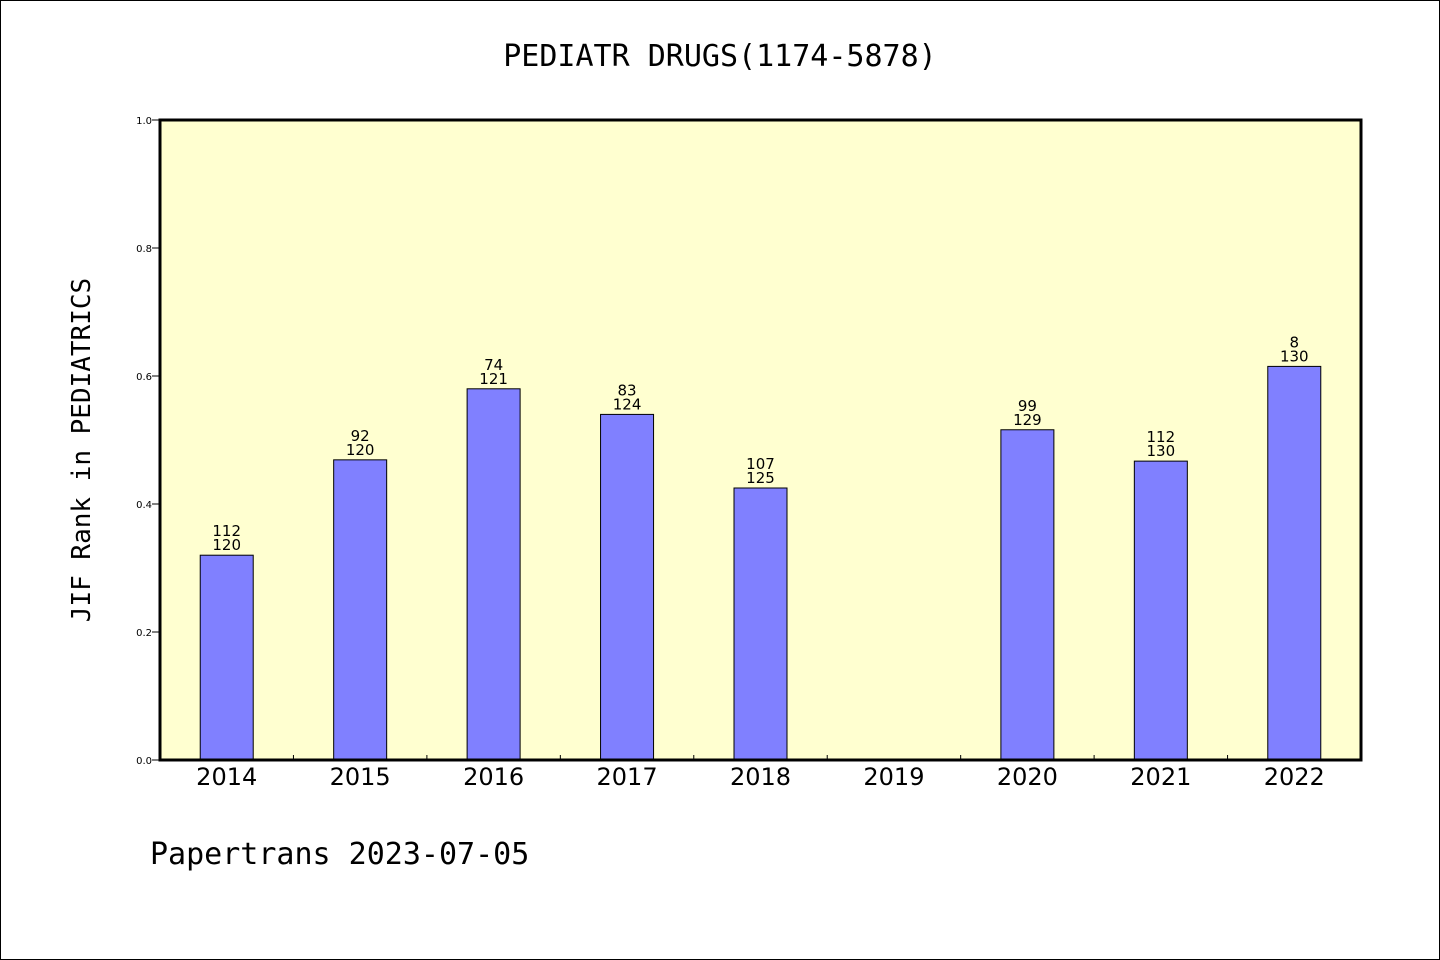 This screenshot has width=1440, height=960. I want to click on y-tick-label: 1.0, so click(144, 121).